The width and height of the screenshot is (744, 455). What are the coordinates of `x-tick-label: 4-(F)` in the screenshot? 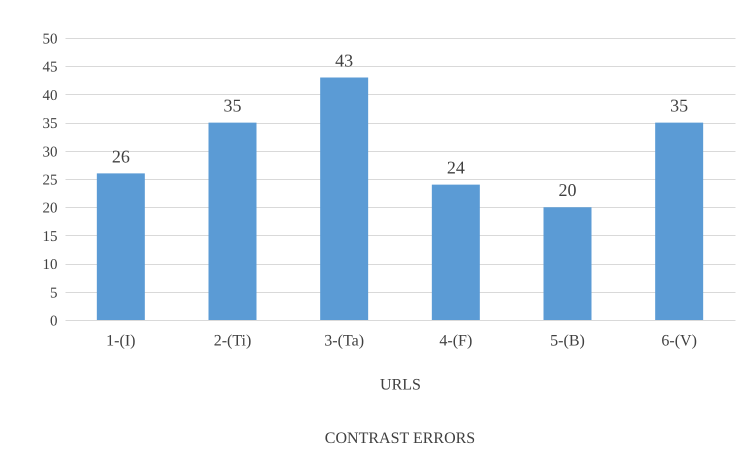 It's located at (455, 341).